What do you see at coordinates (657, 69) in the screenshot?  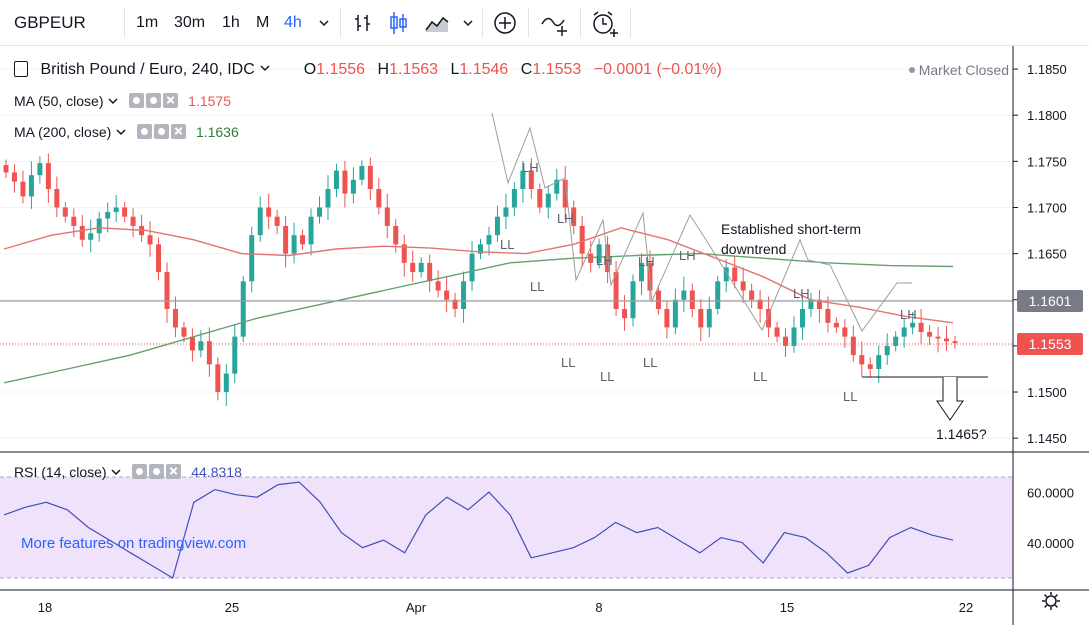 I see `price-change: −0.0001 (−0.01%)` at bounding box center [657, 69].